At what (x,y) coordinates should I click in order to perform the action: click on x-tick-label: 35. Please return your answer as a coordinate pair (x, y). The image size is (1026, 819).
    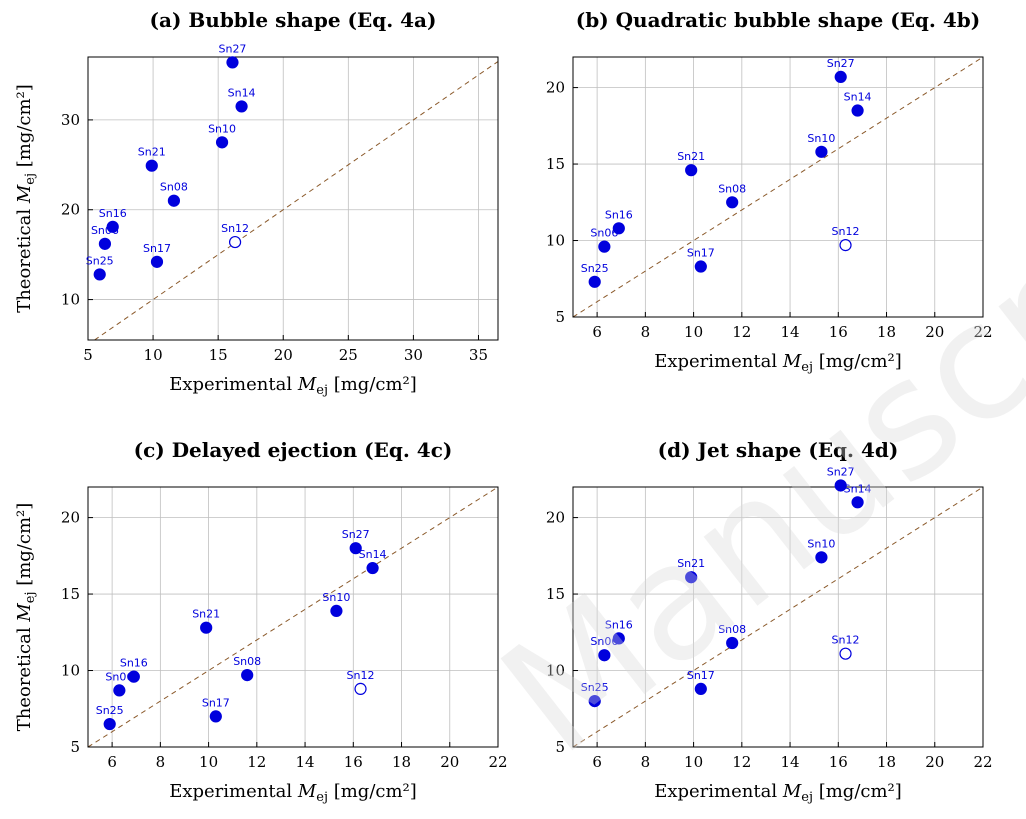
    Looking at the image, I should click on (478, 355).